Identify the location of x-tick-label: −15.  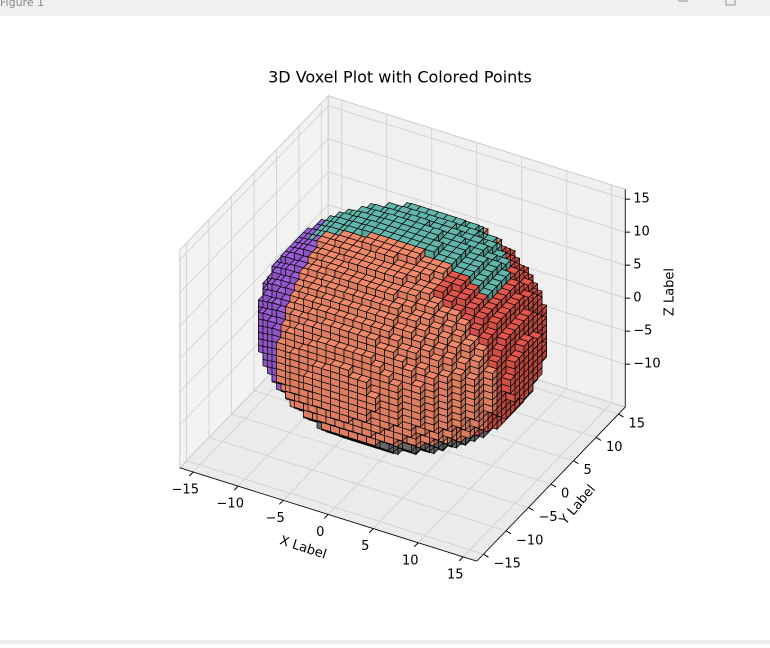
(185, 490).